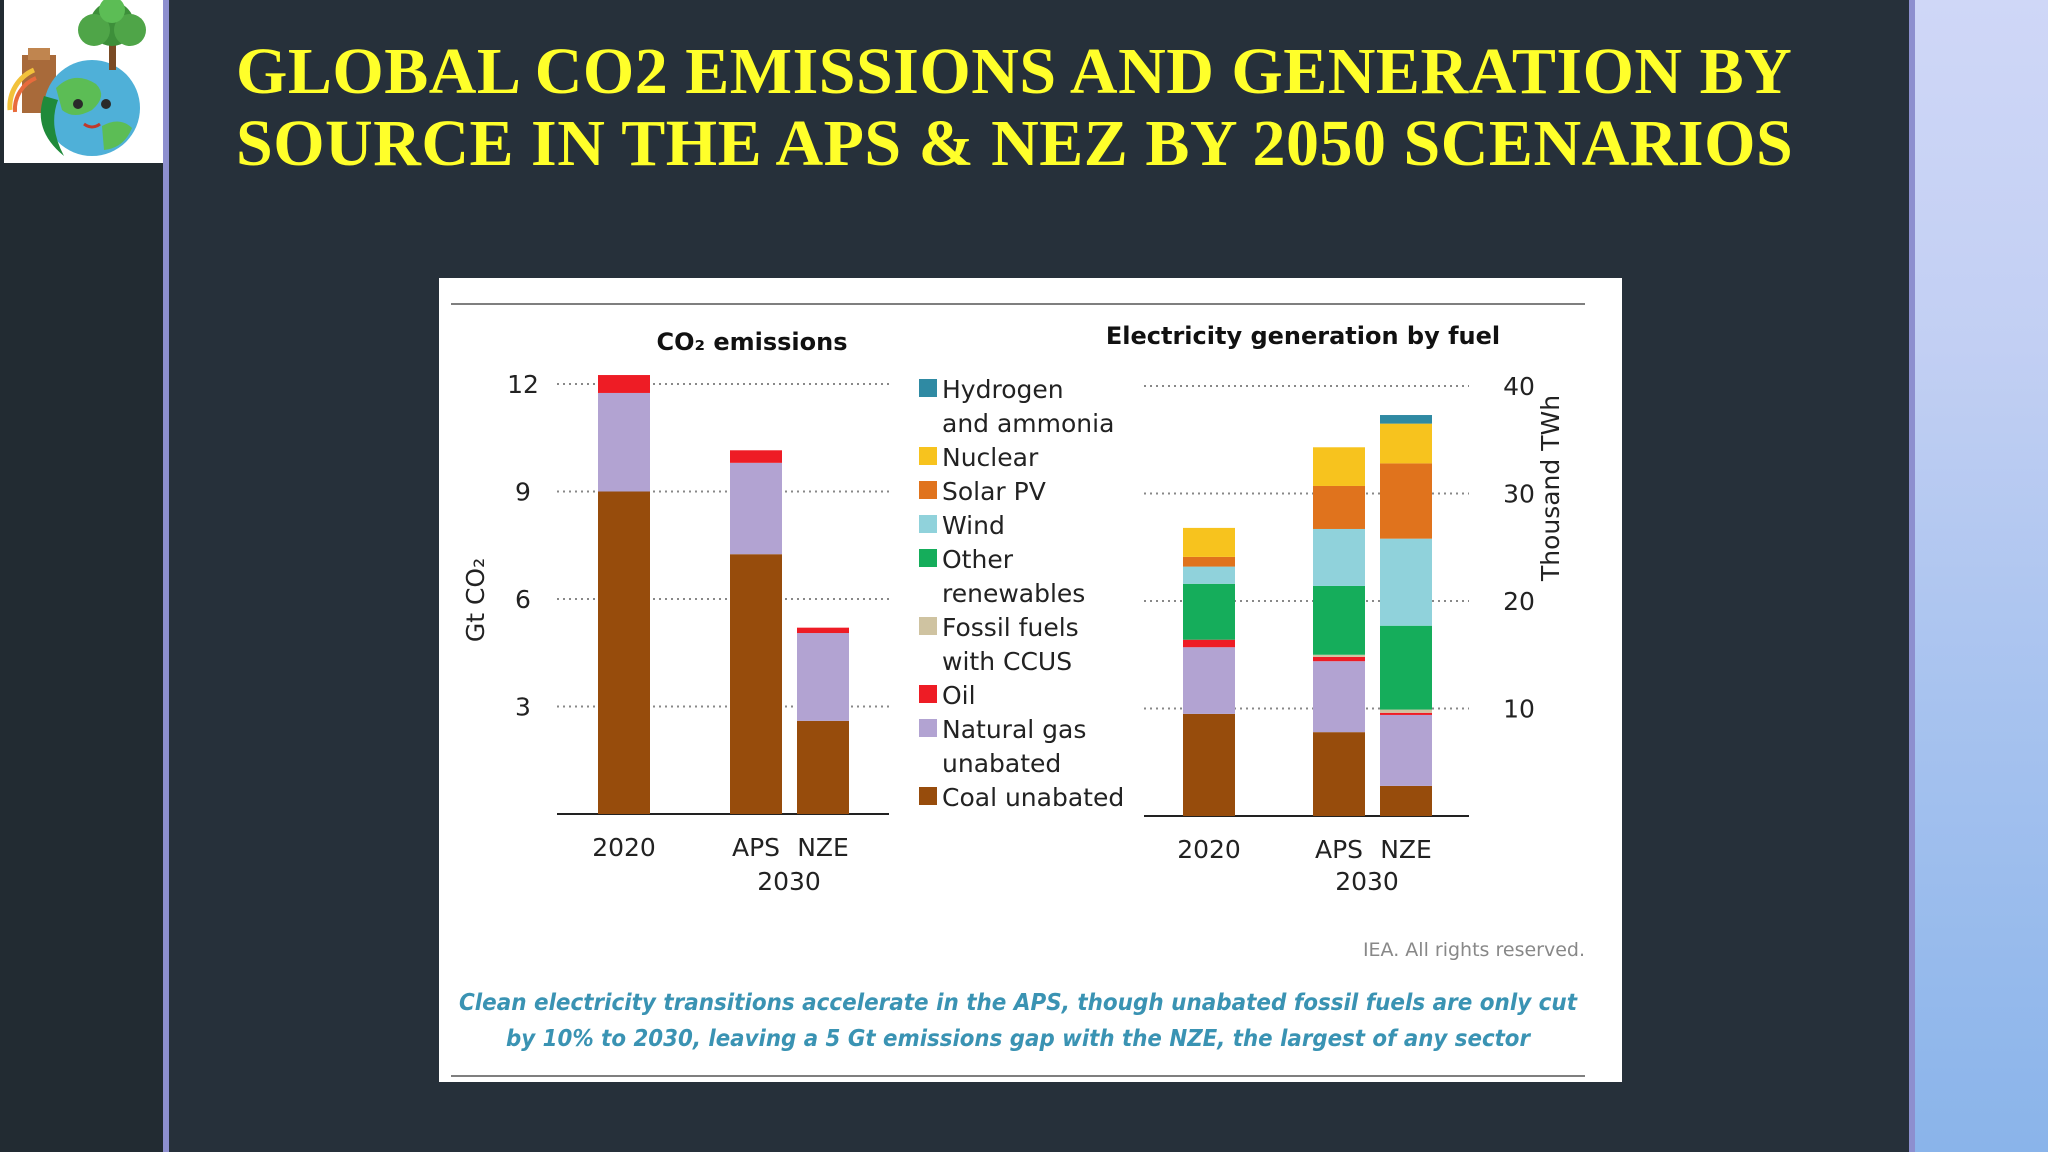  Describe the element at coordinates (928, 728) in the screenshot. I see `legend-swatch-natural_gas` at that location.